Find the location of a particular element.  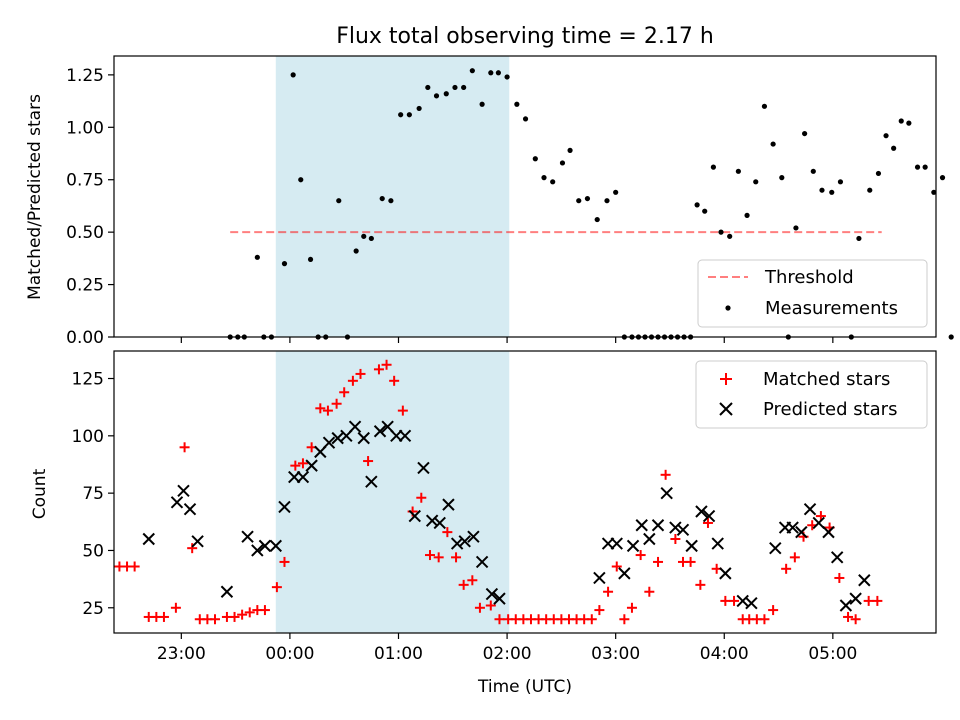

top-y-tick-label: 0.75 is located at coordinates (85, 181).